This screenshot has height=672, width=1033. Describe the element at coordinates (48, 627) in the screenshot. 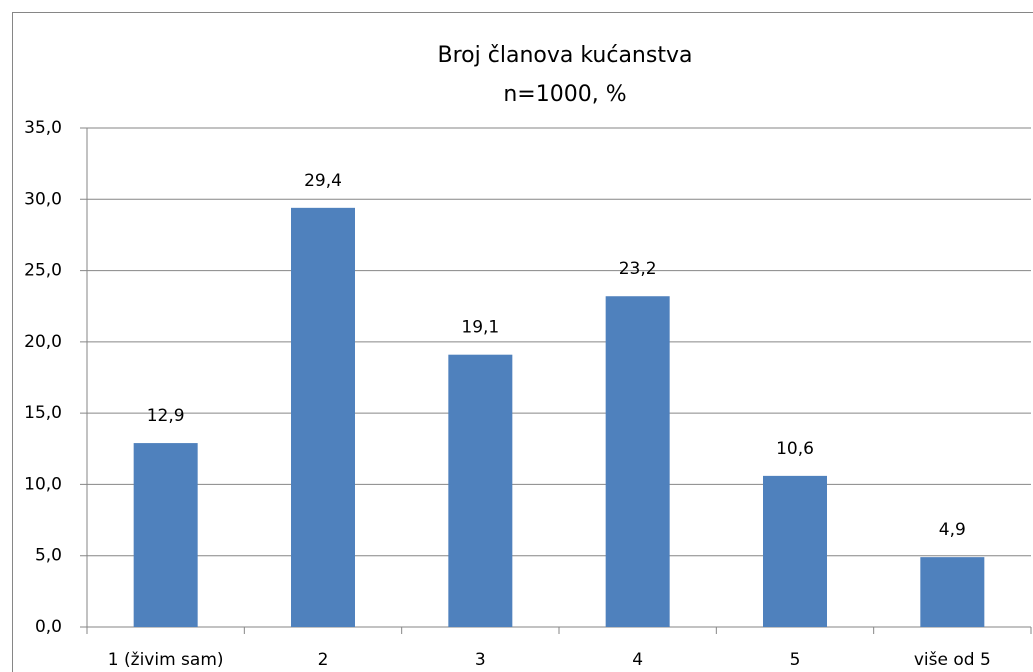

I see `y-tick-label: 0,0` at that location.